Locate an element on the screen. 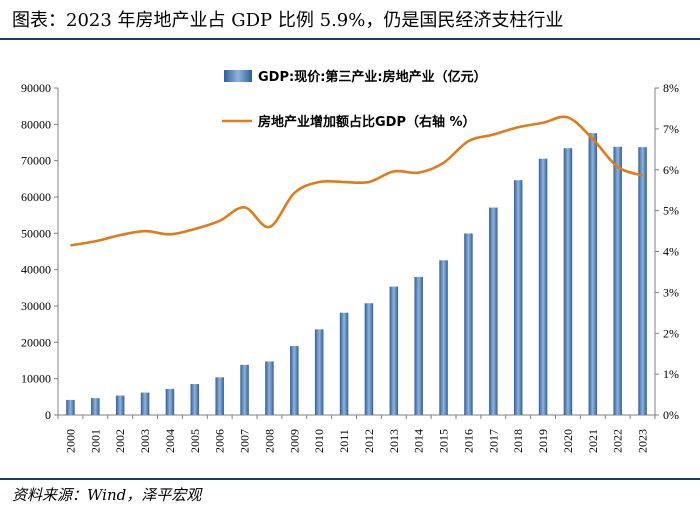 The width and height of the screenshot is (700, 508). x-tick-label: 2002 is located at coordinates (120, 441).